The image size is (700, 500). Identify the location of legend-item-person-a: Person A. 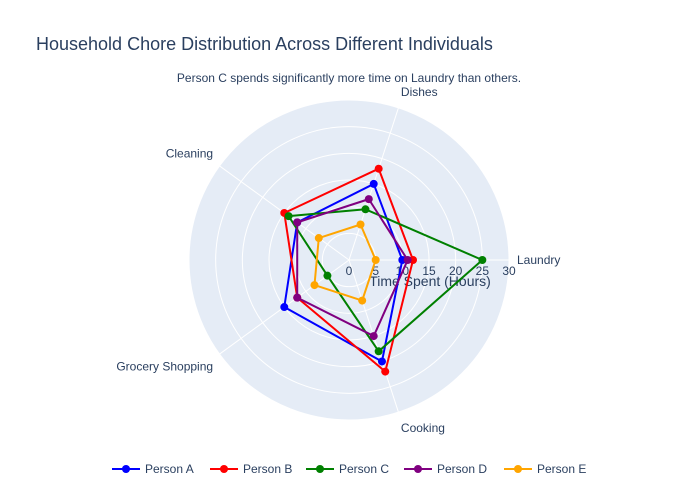
(153, 469).